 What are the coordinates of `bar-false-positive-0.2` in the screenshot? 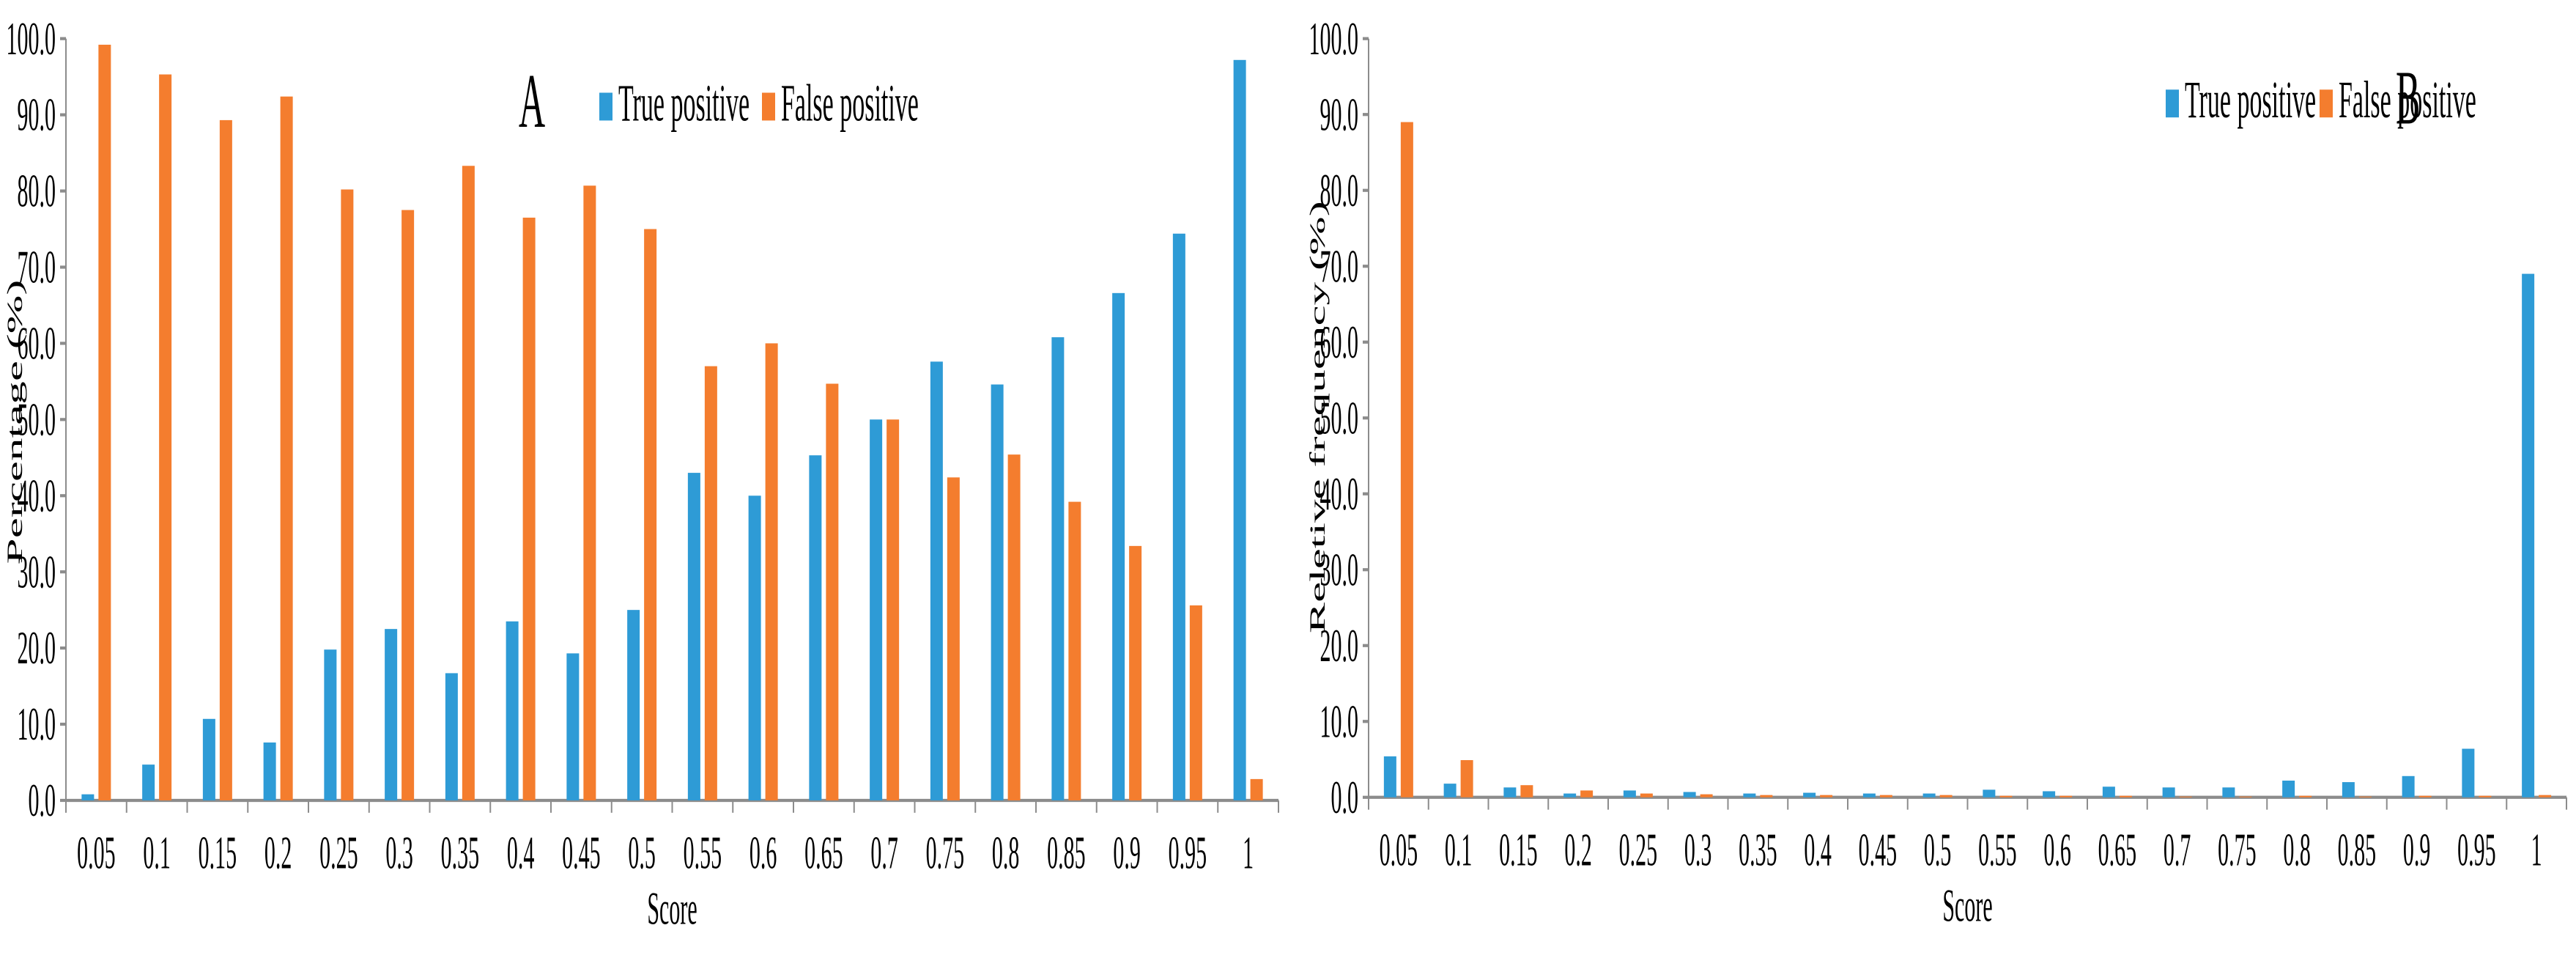 It's located at (1587, 793).